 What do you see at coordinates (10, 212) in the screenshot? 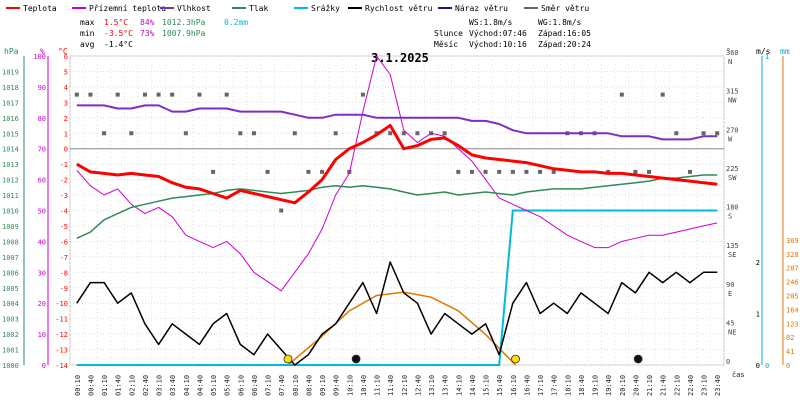
I see `pressure-tick-label: 1010` at bounding box center [10, 212].